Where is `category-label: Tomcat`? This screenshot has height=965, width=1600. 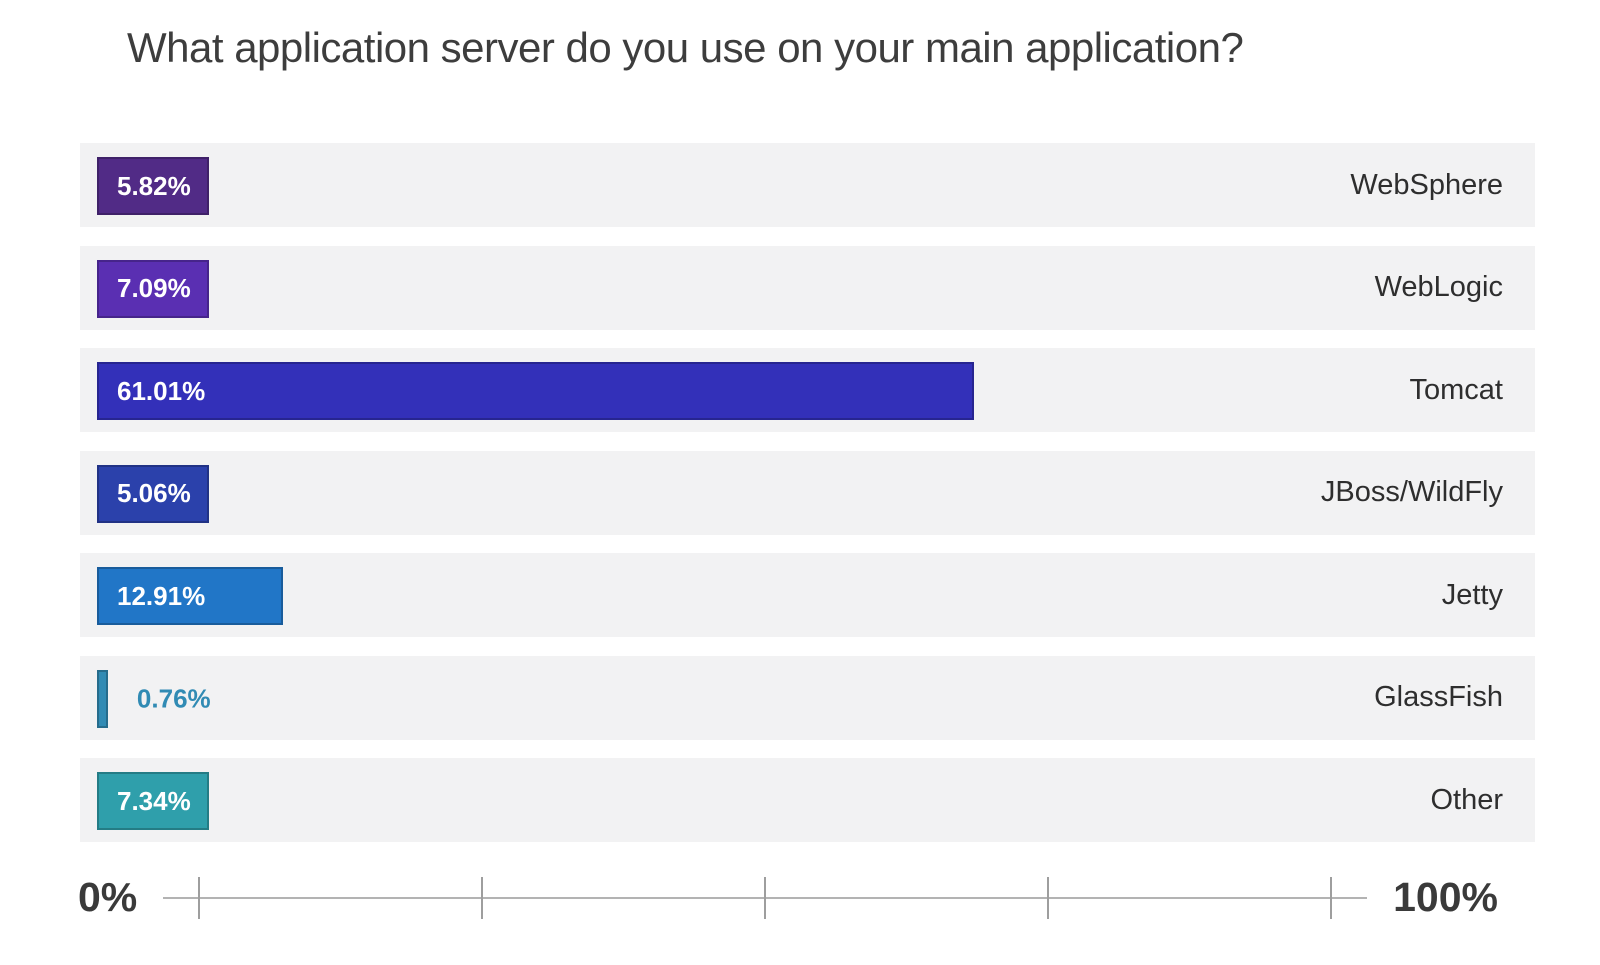
category-label: Tomcat is located at coordinates (1456, 389).